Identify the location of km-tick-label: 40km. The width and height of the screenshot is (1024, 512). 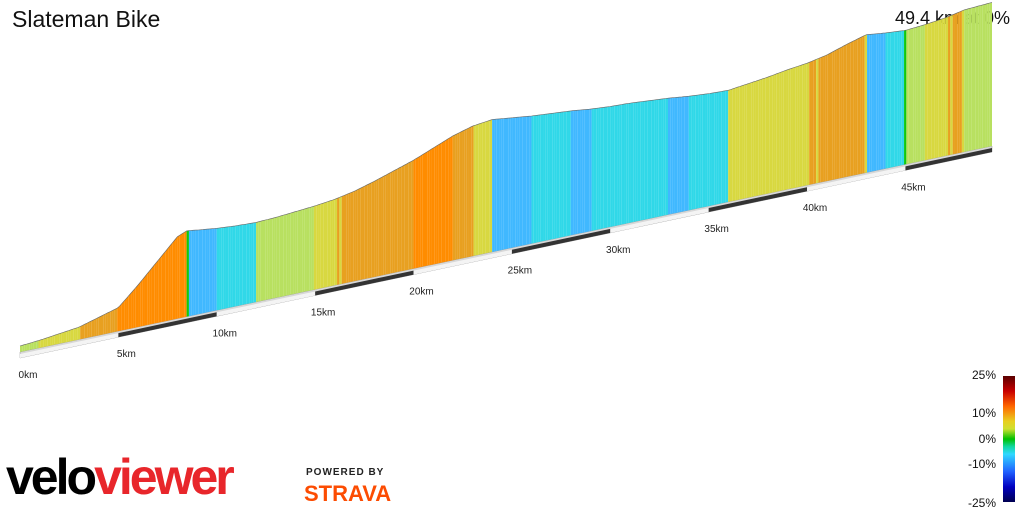
(815, 208).